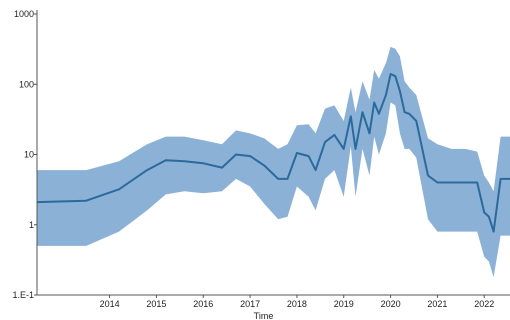  I want to click on x-tick-label: 2020, so click(391, 304).